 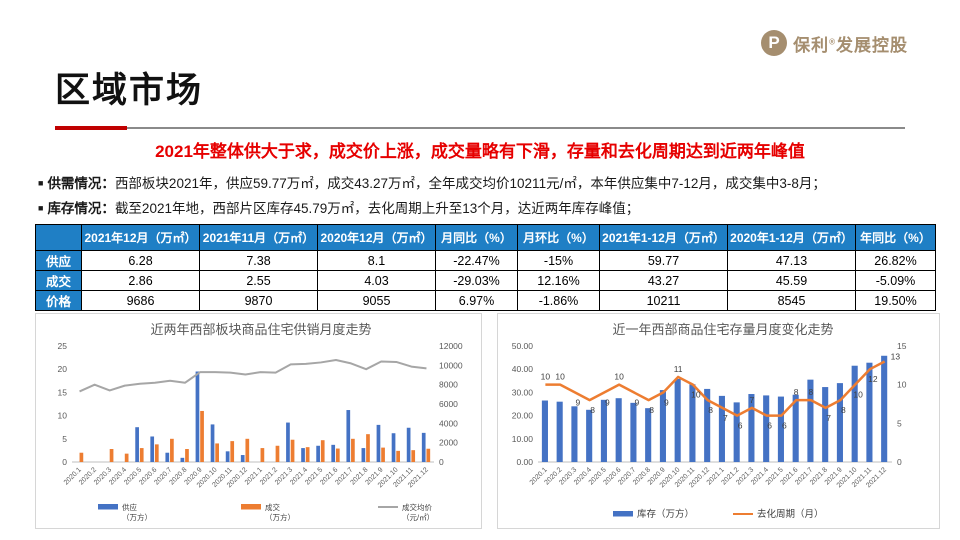 I want to click on data-label: 12, so click(x=873, y=379).